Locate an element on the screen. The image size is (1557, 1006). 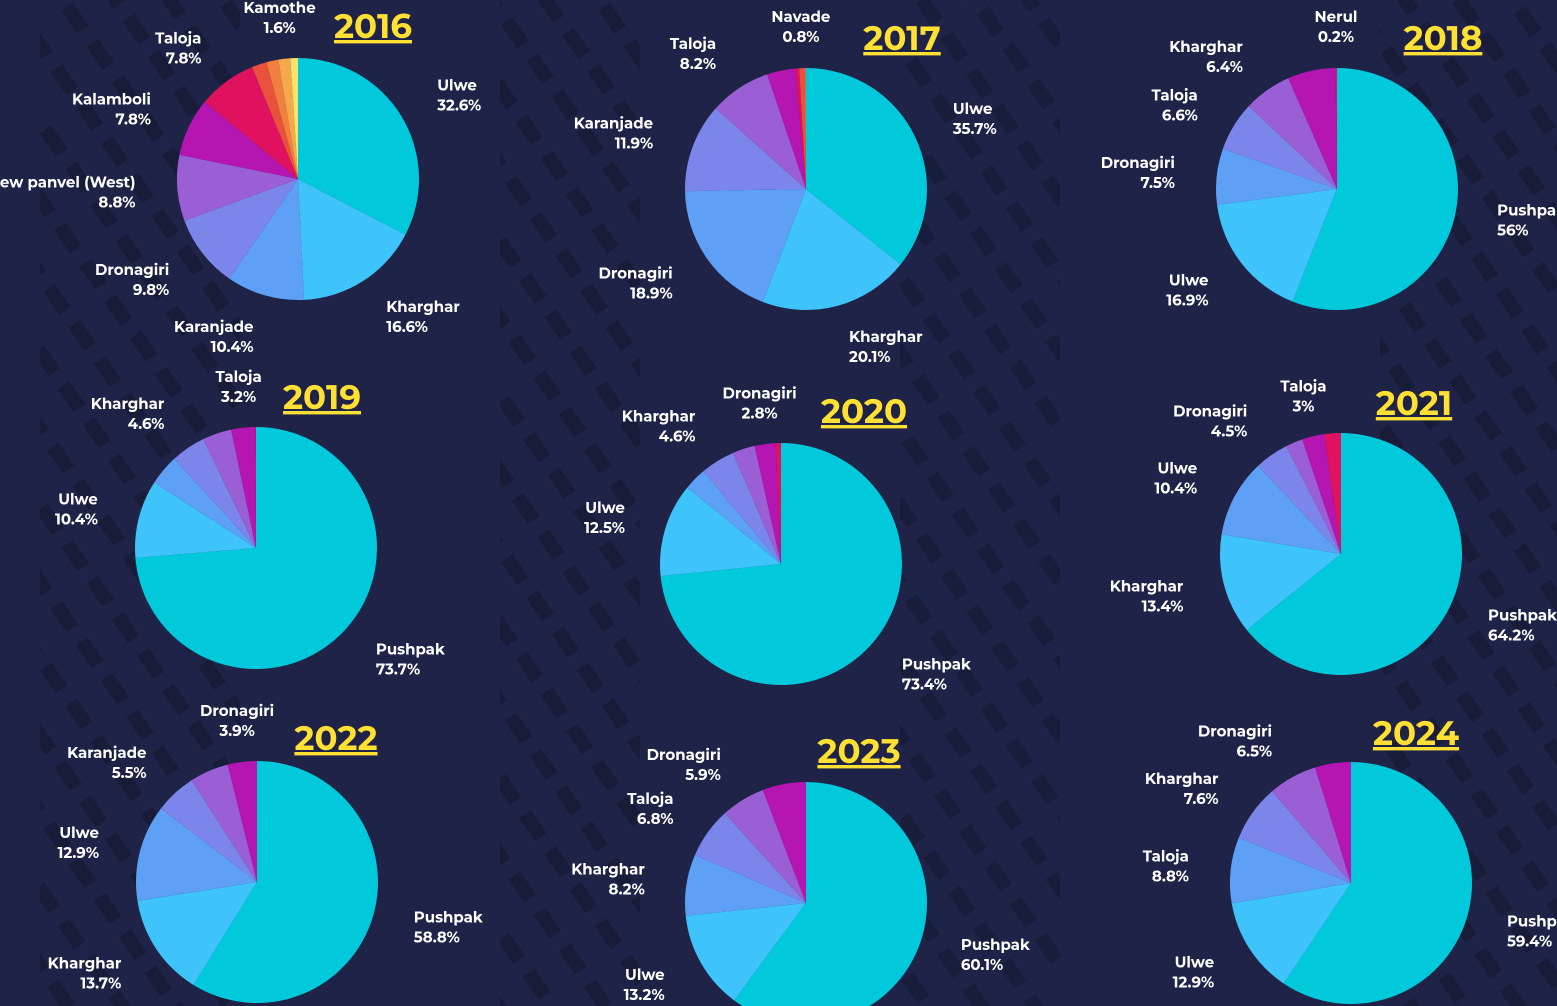
slice-value-label: 13.2% is located at coordinates (644, 994).